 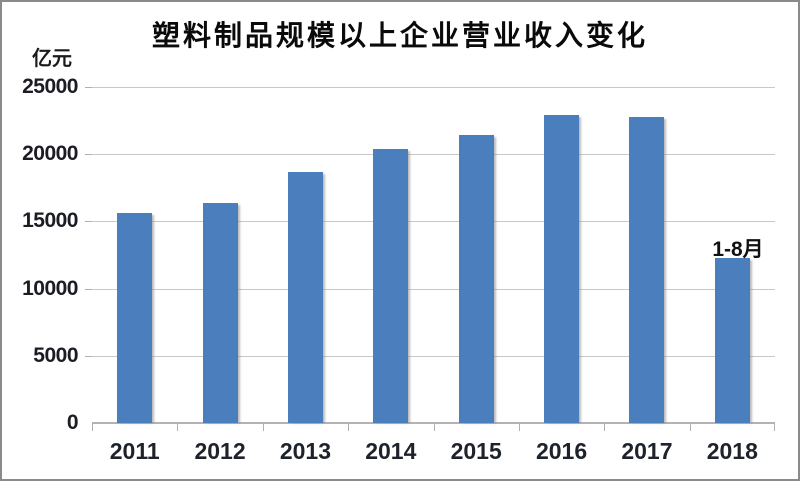 I want to click on bar-annotation-2018: 1-8月, so click(x=738, y=249).